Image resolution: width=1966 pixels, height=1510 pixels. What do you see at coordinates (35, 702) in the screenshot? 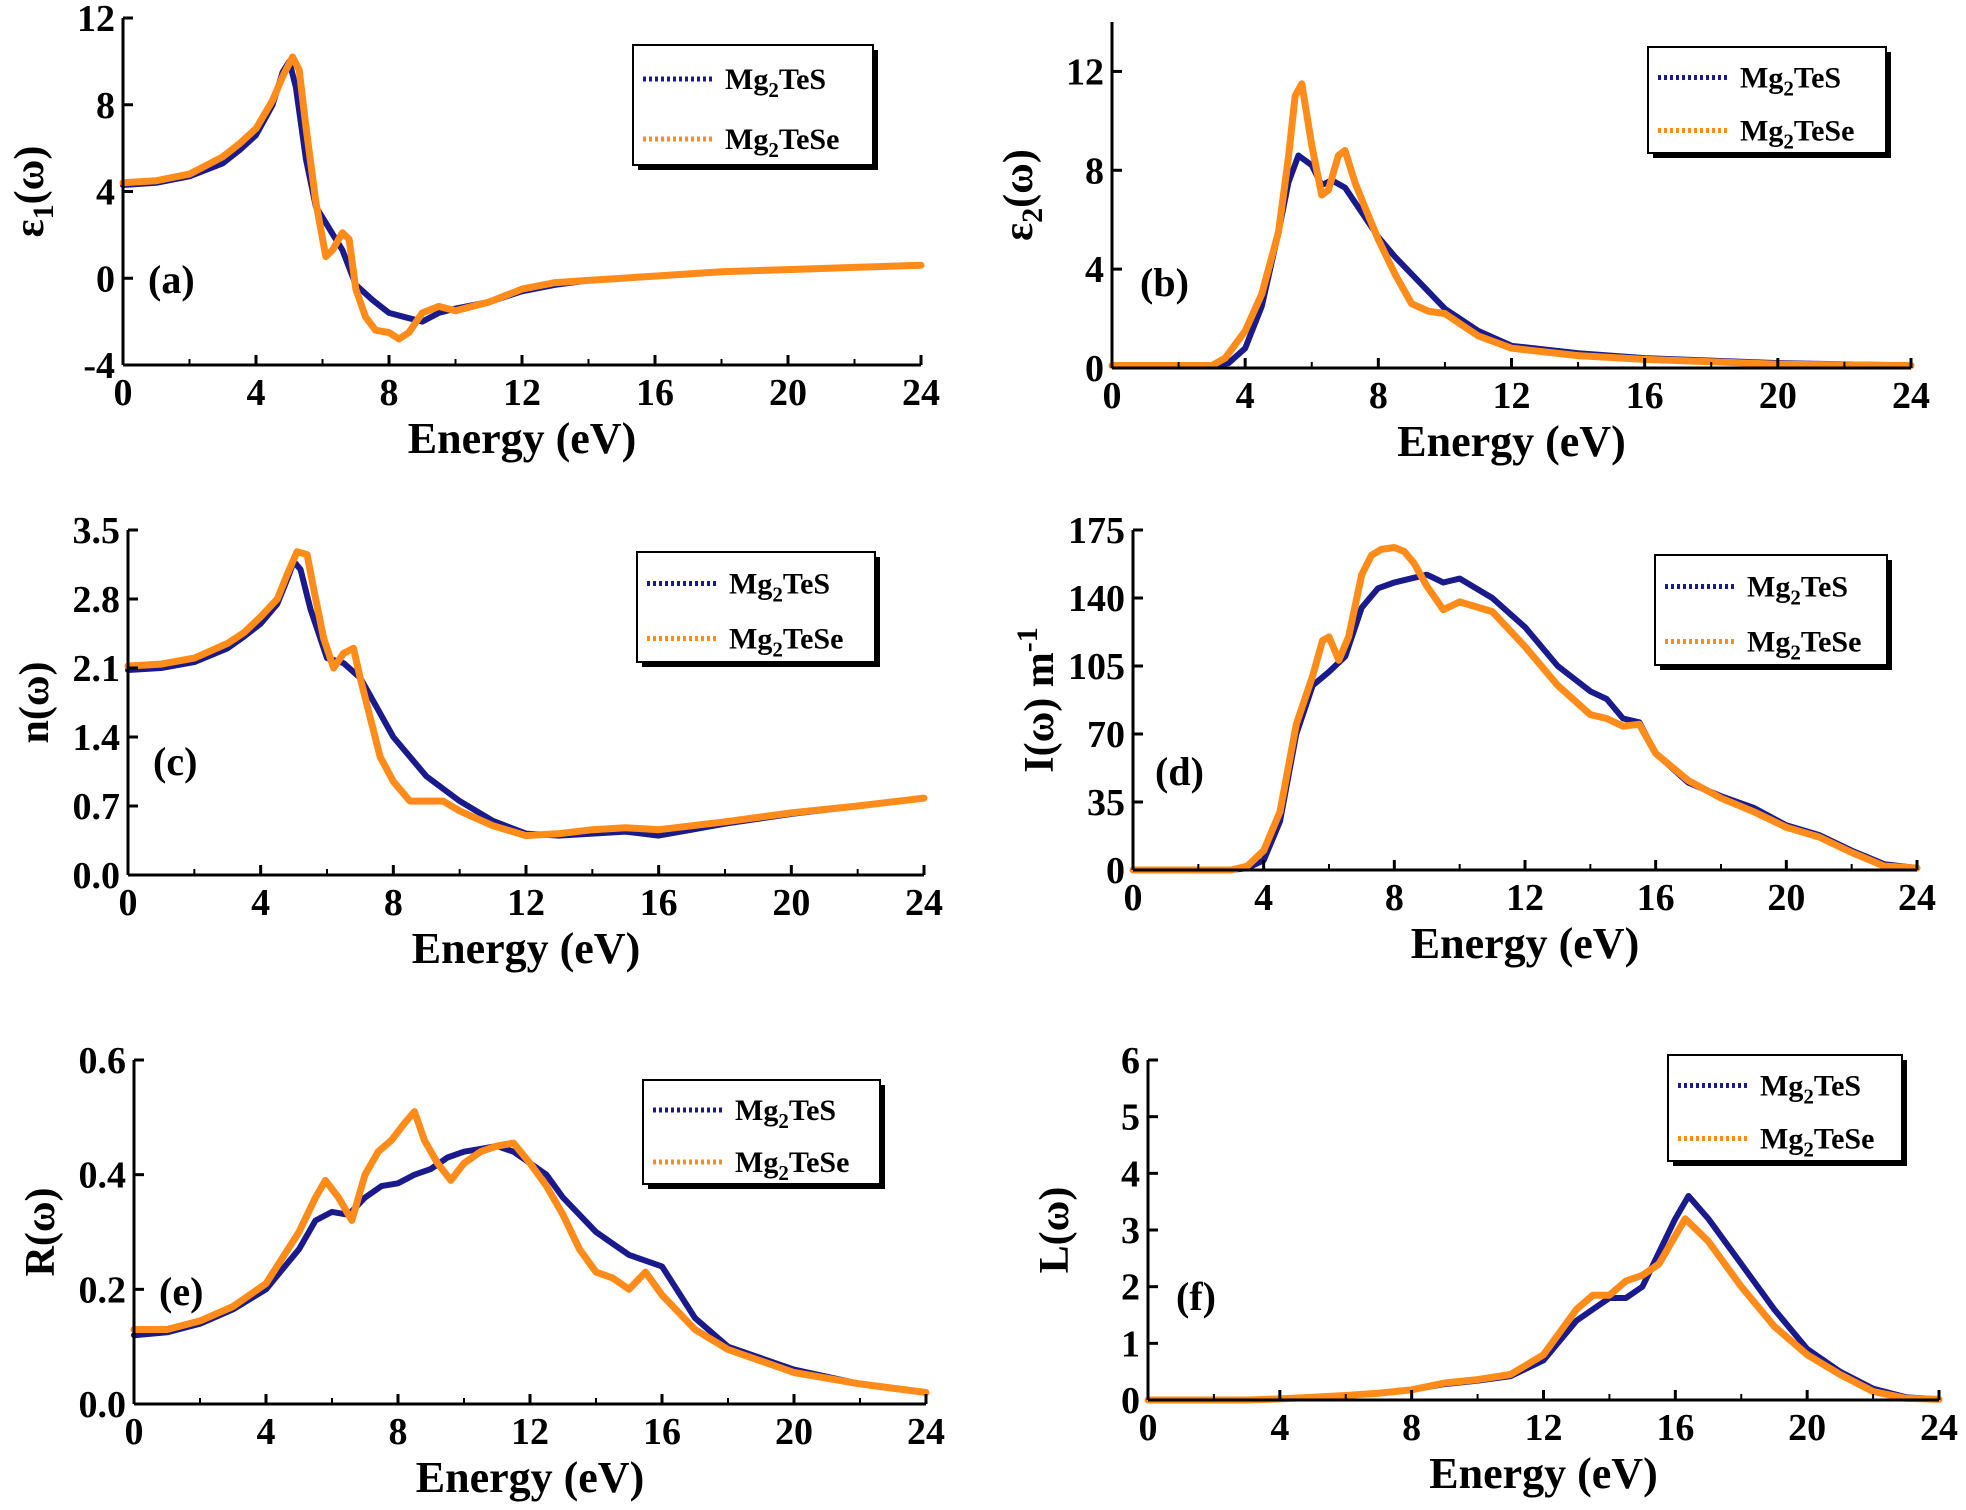
I see `y-axis-label: n(ω)` at bounding box center [35, 702].